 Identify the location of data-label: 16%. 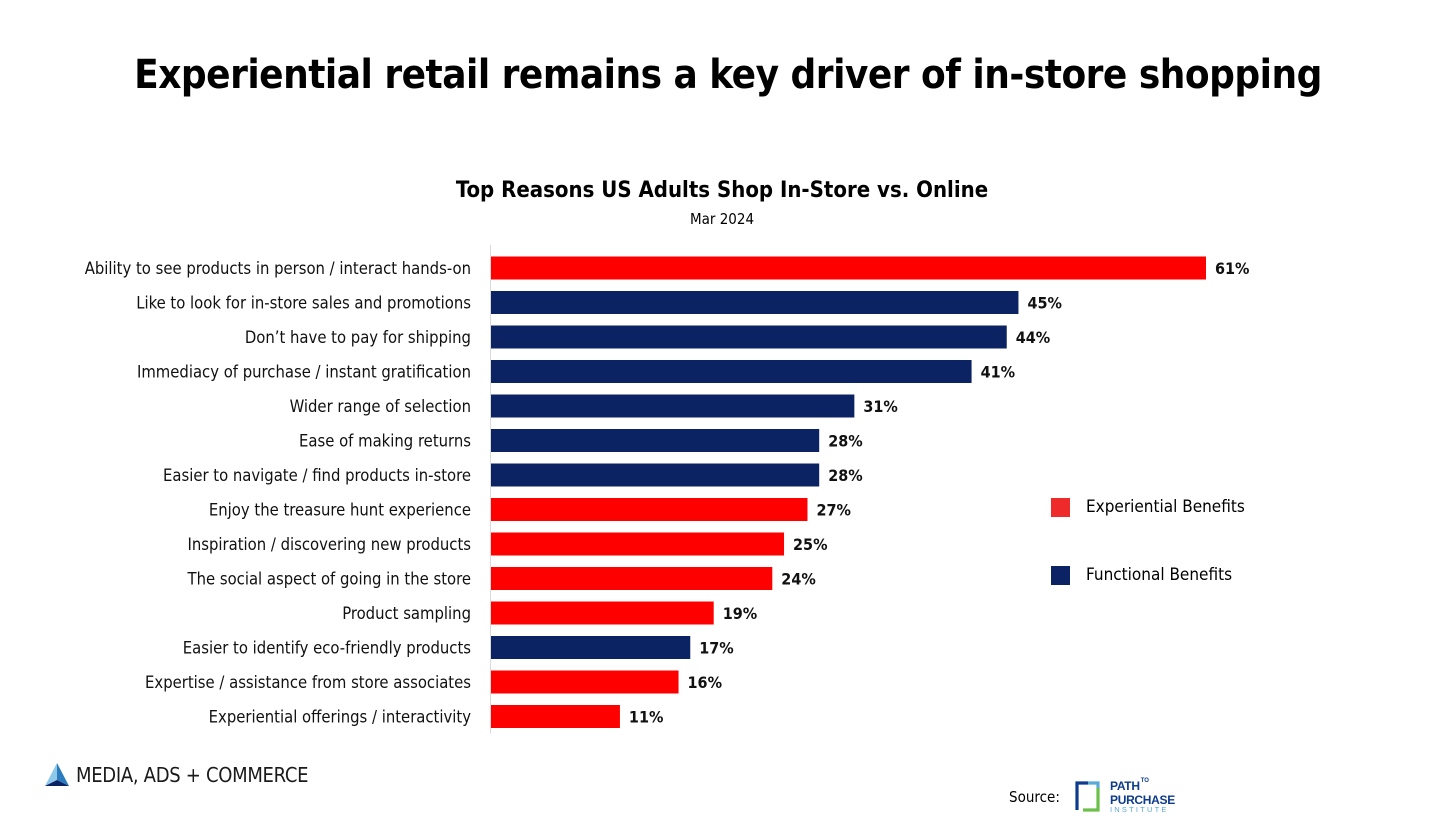
(705, 682).